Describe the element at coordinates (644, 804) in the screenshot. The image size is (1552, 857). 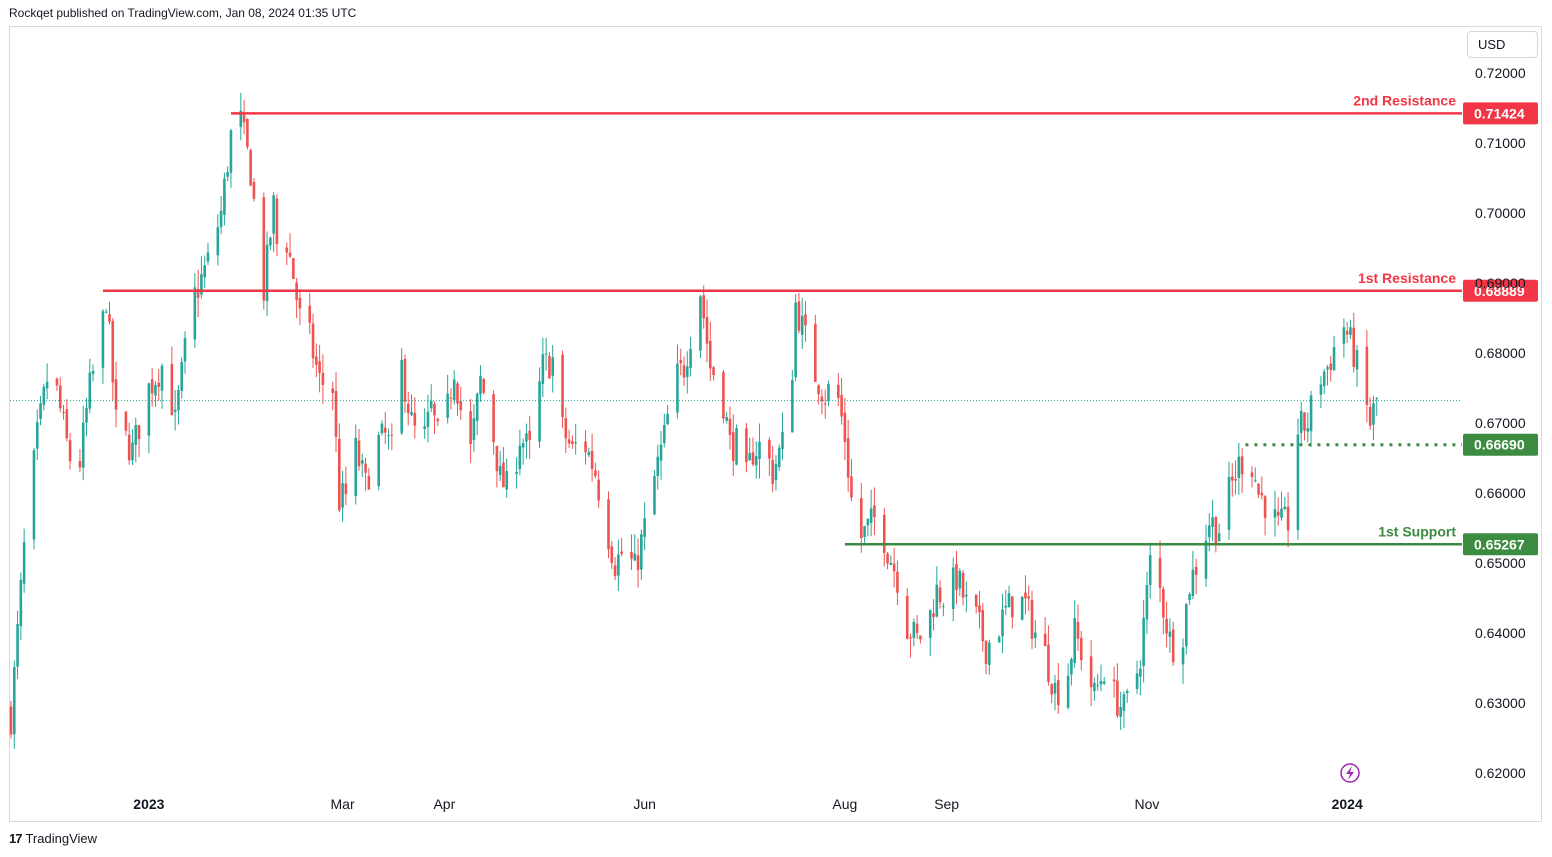
I see `x-tick-label-3: Jun` at that location.